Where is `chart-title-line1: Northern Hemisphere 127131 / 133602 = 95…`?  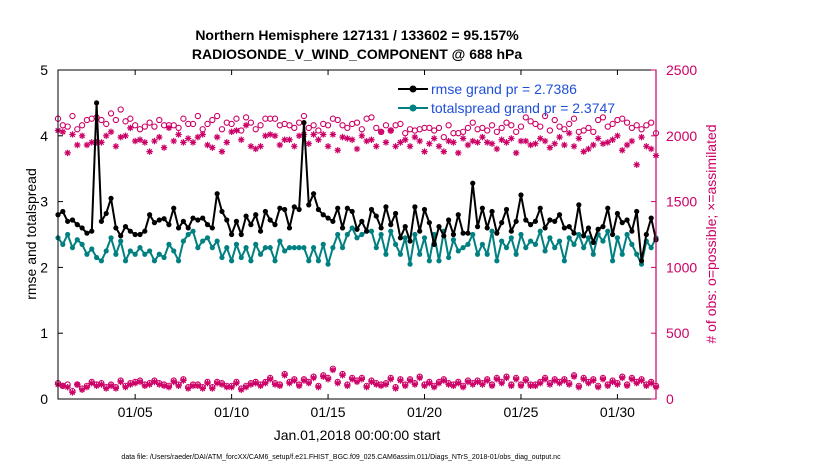 chart-title-line1: Northern Hemisphere 127131 / 133602 = 95… is located at coordinates (357, 35).